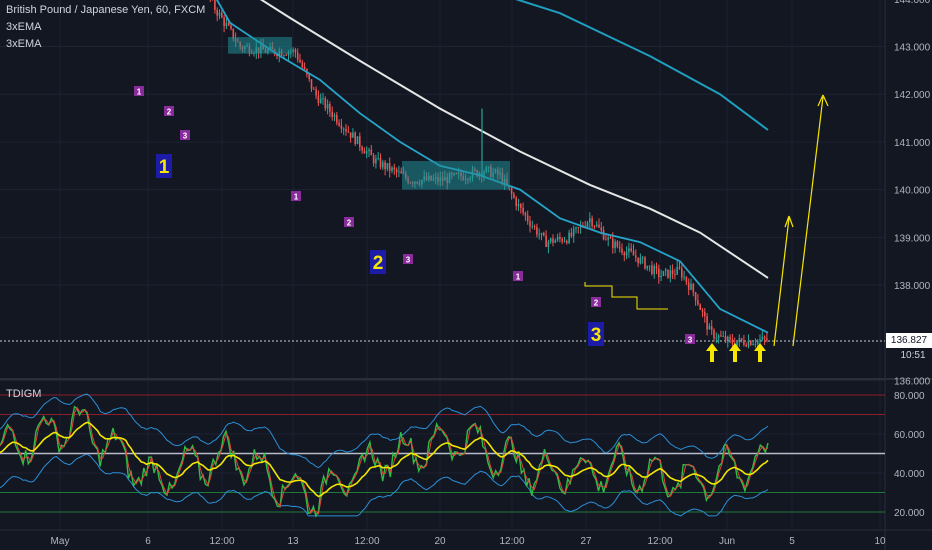  What do you see at coordinates (912, 95) in the screenshot?
I see `price-tick-label: 142.000` at bounding box center [912, 95].